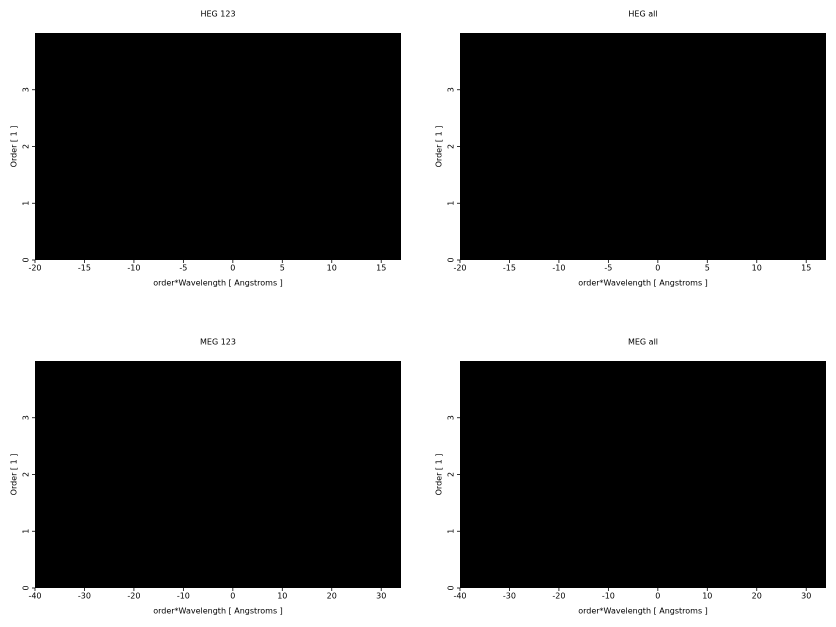 The image size is (836, 627). I want to click on chart-title: MEG 123, so click(218, 342).